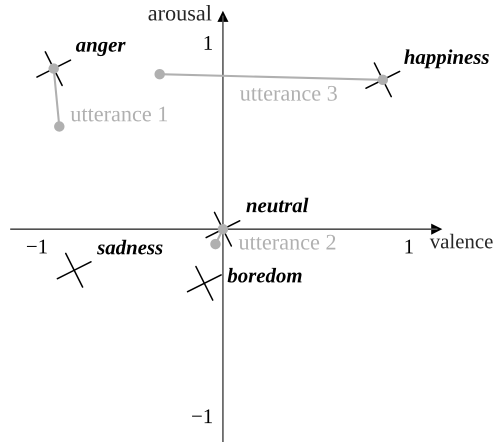  What do you see at coordinates (287, 242) in the screenshot?
I see `series-label: utterance 2` at bounding box center [287, 242].